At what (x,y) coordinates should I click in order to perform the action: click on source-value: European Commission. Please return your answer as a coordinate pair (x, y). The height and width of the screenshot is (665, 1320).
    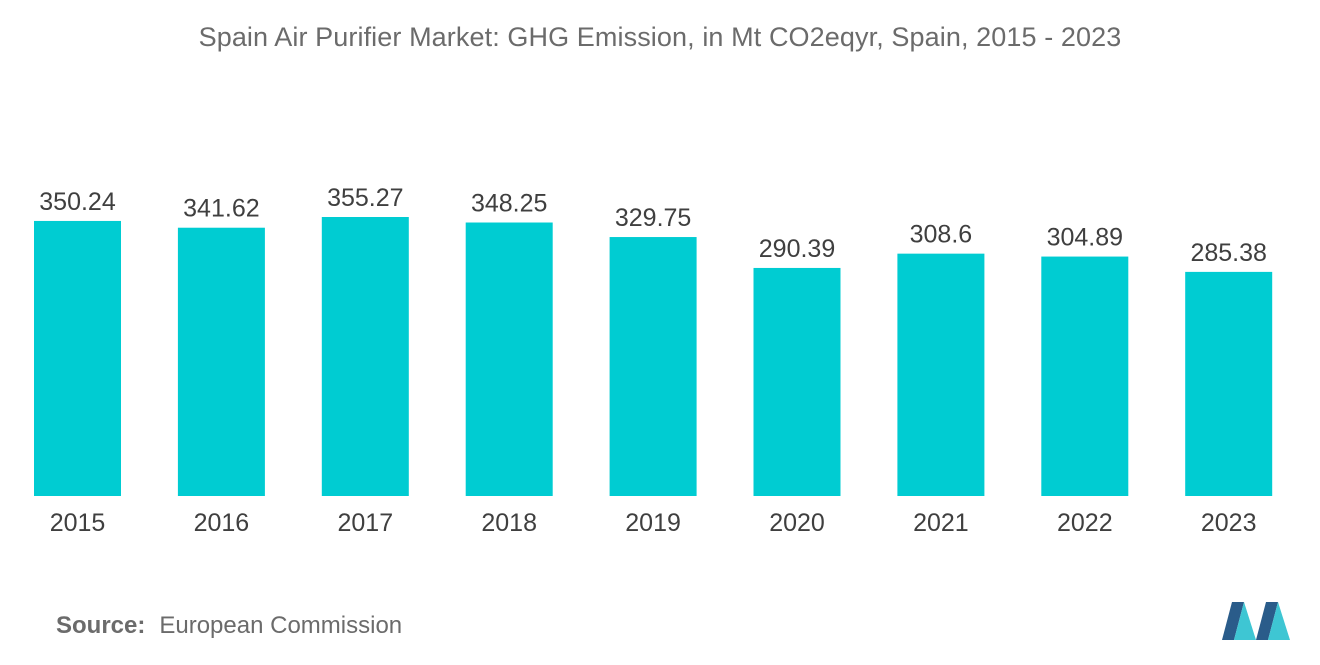
    Looking at the image, I should click on (281, 625).